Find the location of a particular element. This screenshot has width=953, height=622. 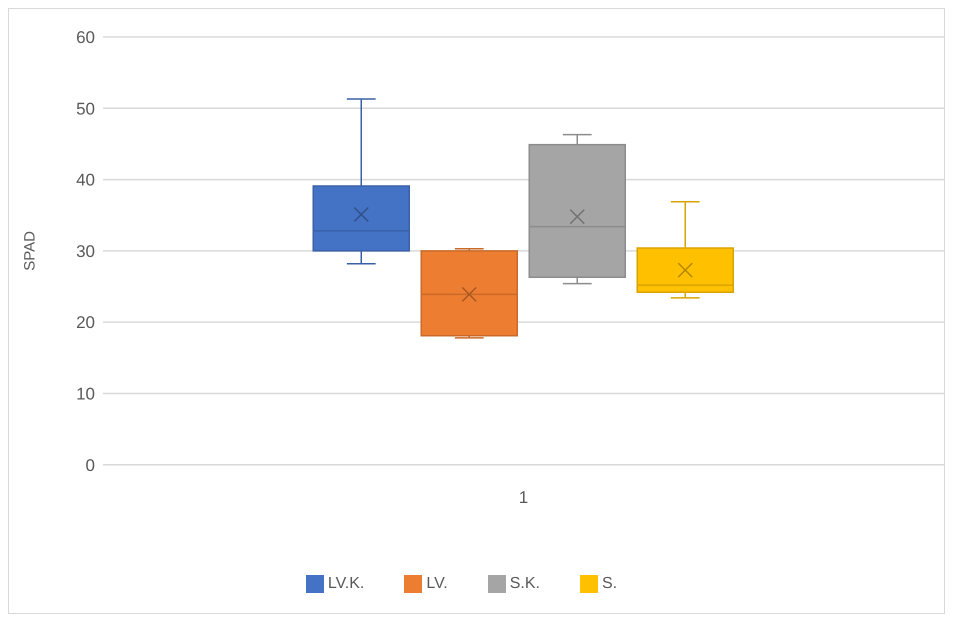

y-tick-label: 20 is located at coordinates (85, 322).